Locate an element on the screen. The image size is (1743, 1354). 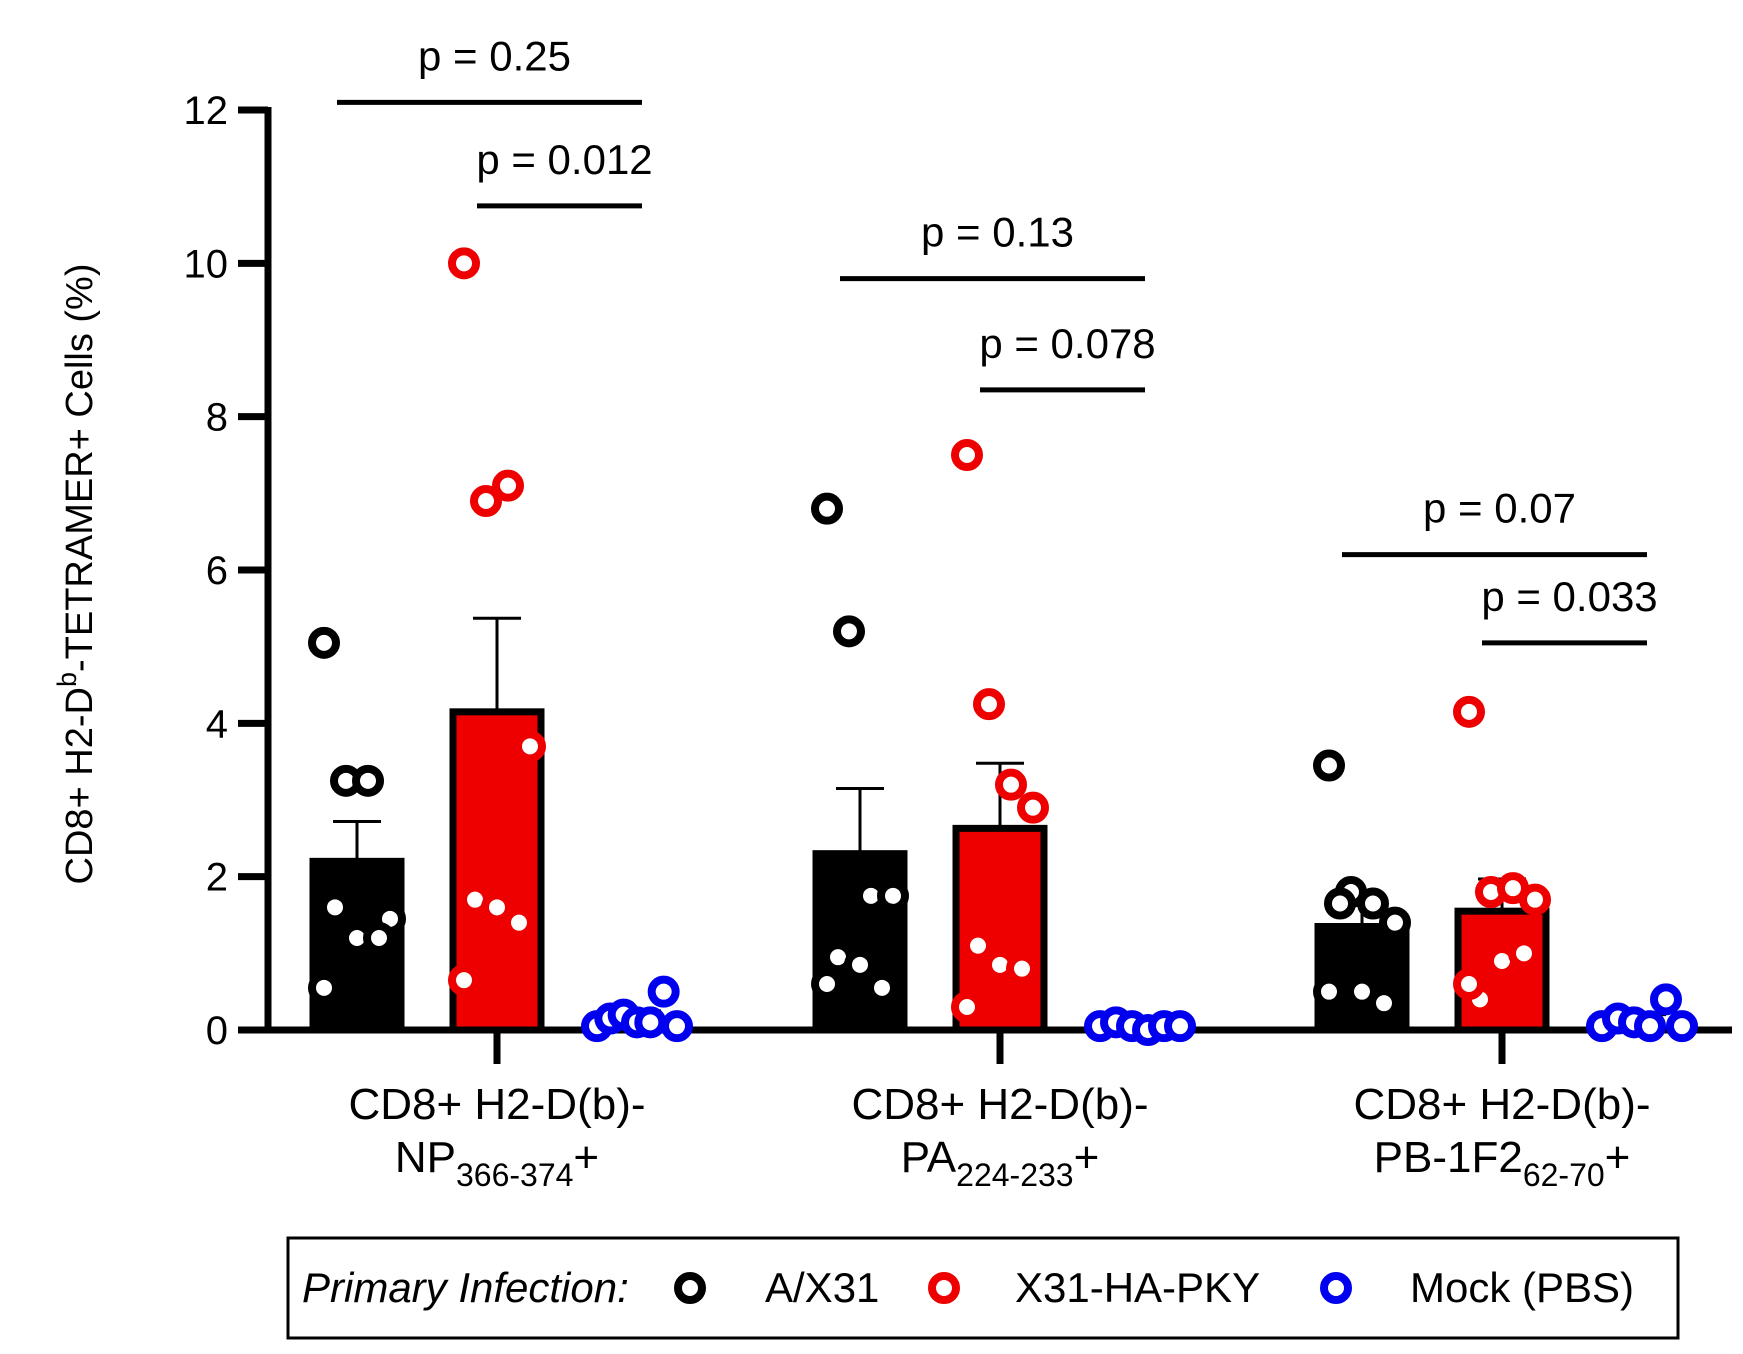
y-tick-label: 8 is located at coordinates (217, 418).